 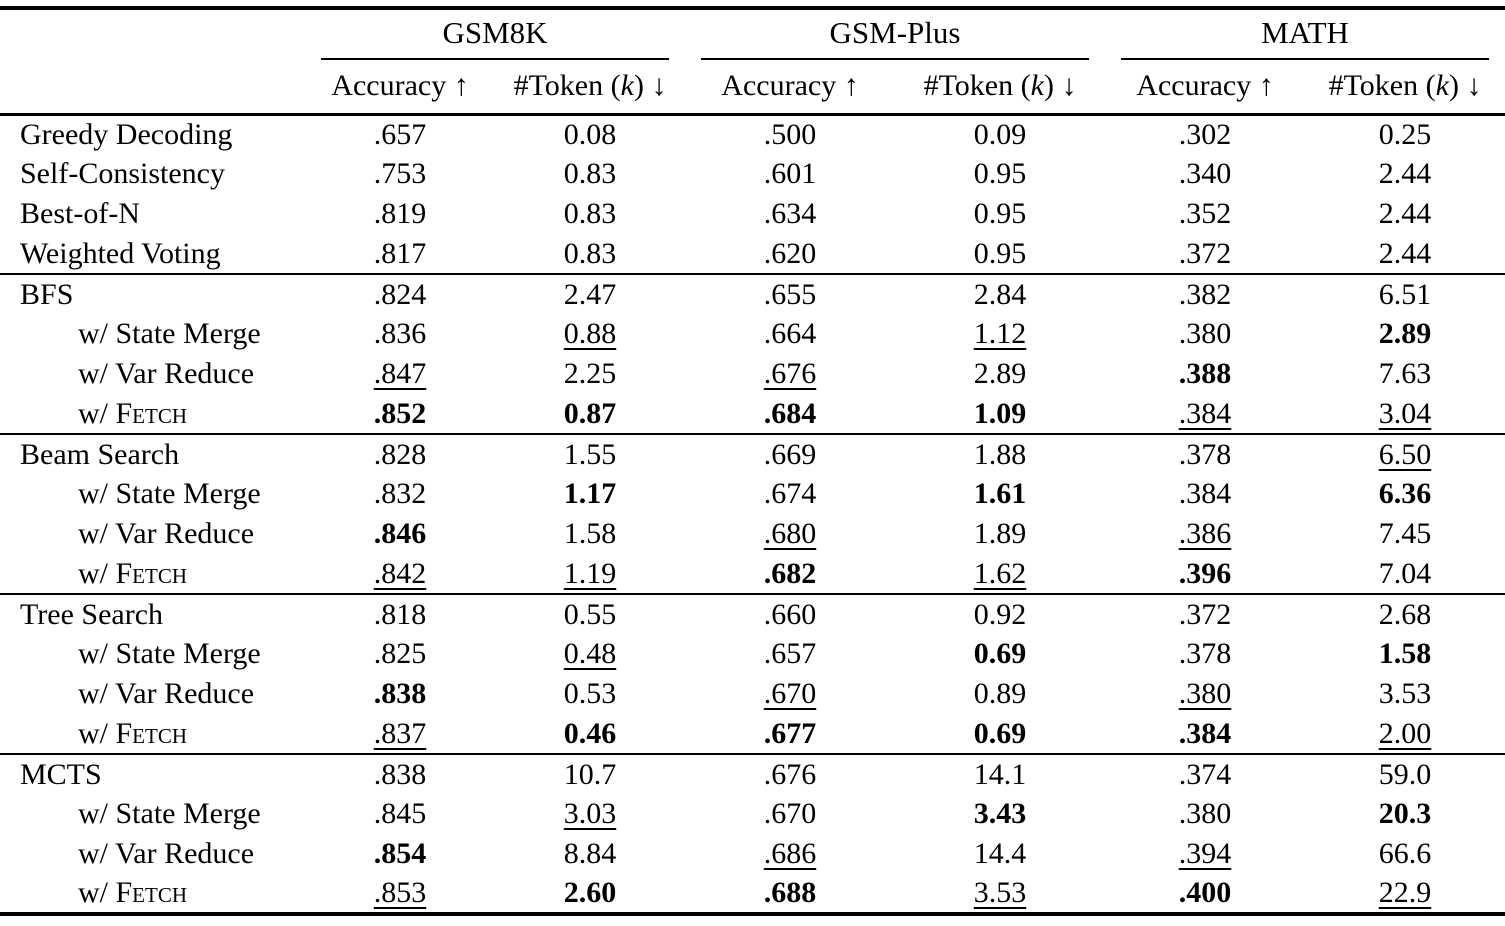 I want to click on value-cell: 14.1, so click(x=1000, y=774).